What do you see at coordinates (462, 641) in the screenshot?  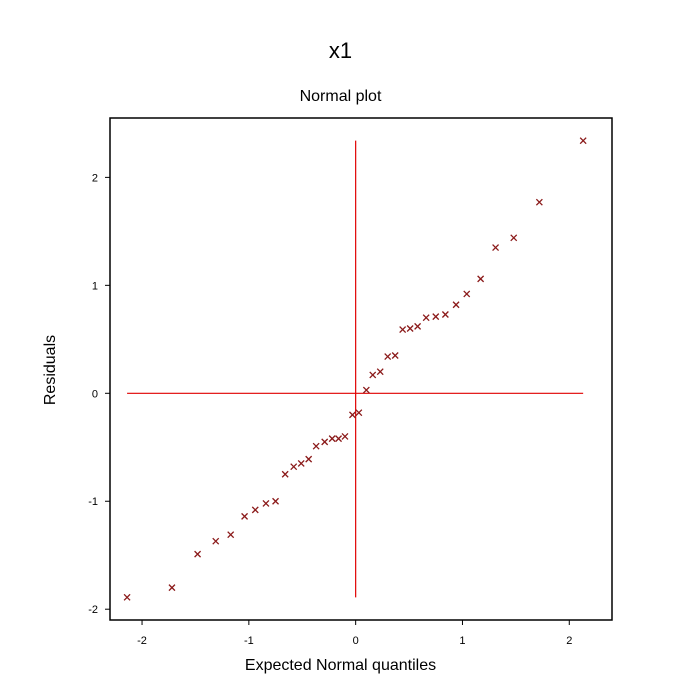 I see `x-tick-label: 1` at bounding box center [462, 641].